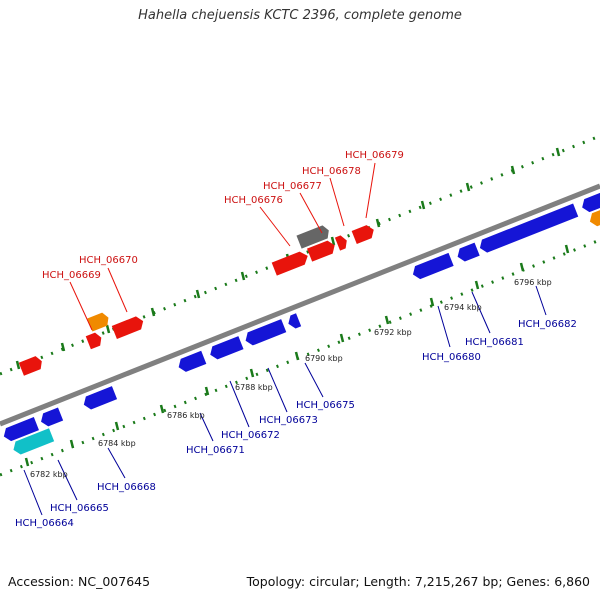 Image resolution: width=600 pixels, height=600 pixels. I want to click on accession-label: Accession: NC_007645, so click(79, 581).